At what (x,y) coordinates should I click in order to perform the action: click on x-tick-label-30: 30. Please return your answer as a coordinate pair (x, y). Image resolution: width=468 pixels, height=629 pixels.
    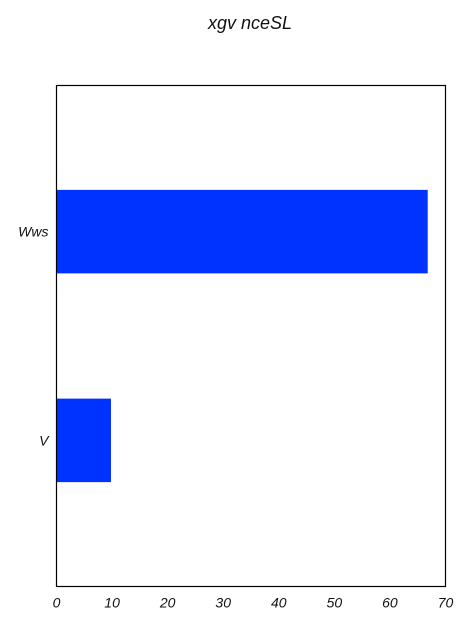
    Looking at the image, I should click on (223, 603).